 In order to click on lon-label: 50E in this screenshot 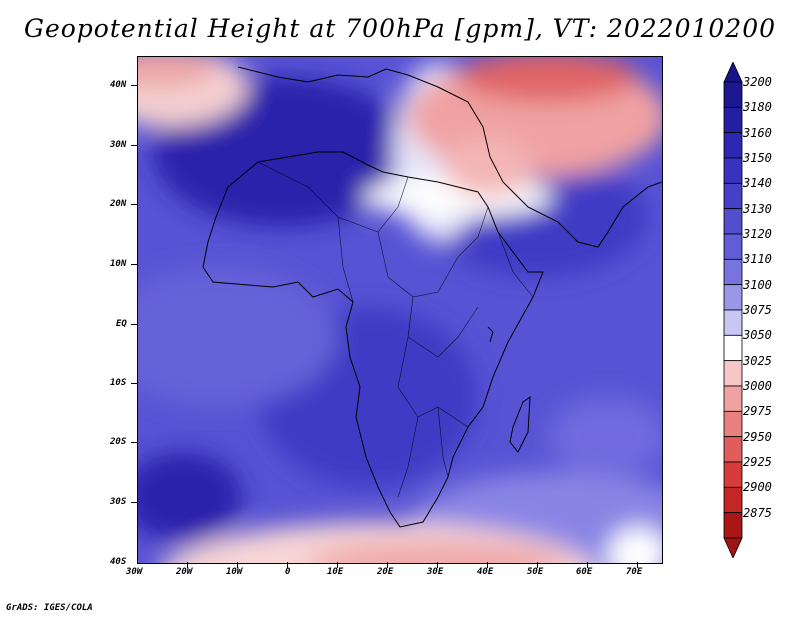, I will do `click(535, 572)`.